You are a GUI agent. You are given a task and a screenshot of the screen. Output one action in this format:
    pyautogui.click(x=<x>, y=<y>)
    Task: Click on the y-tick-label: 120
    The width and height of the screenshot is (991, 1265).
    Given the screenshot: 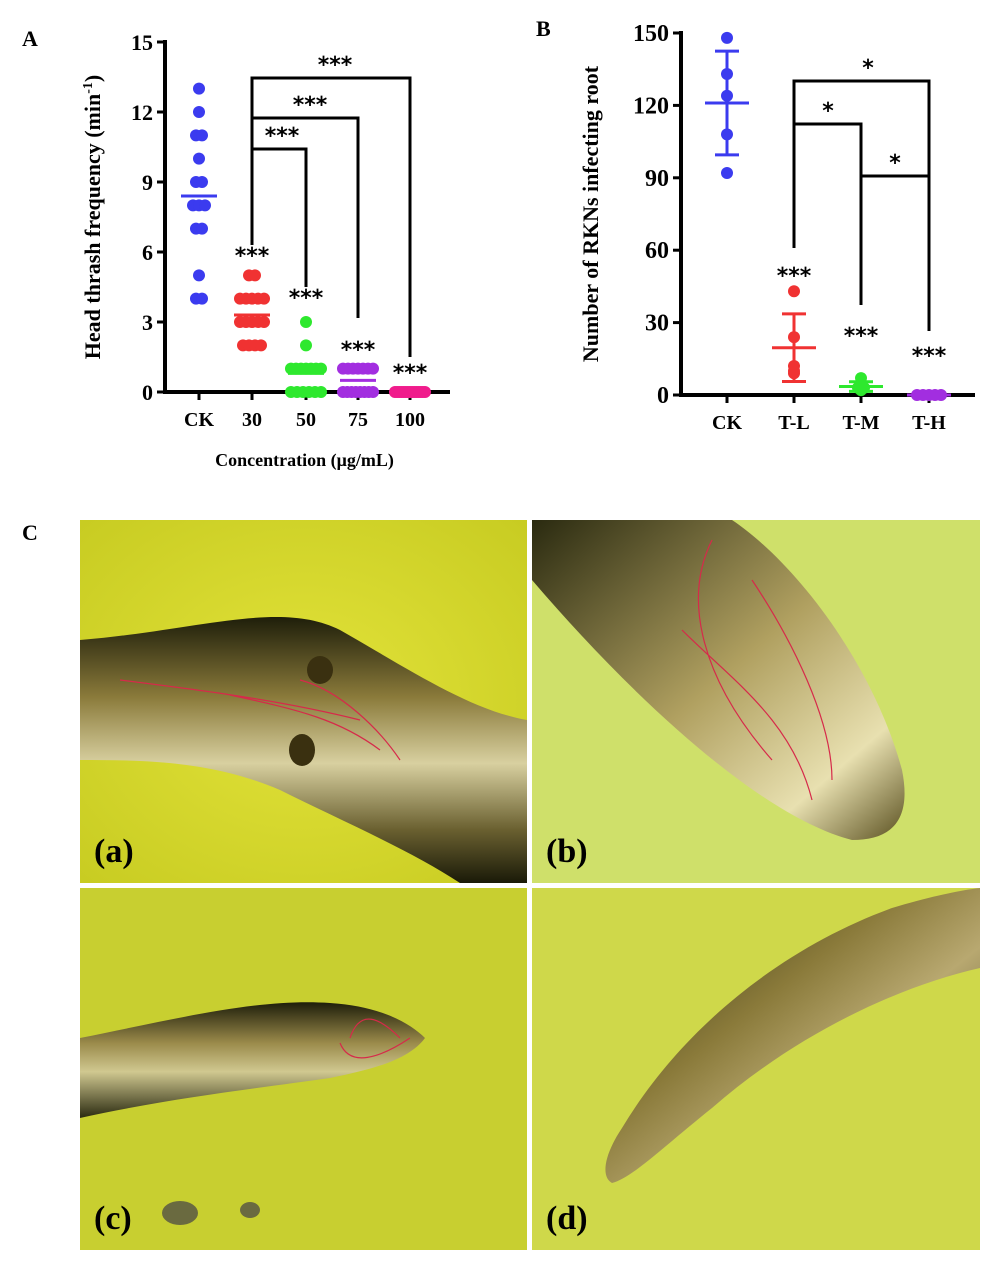 What is the action you would take?
    pyautogui.click(x=651, y=106)
    